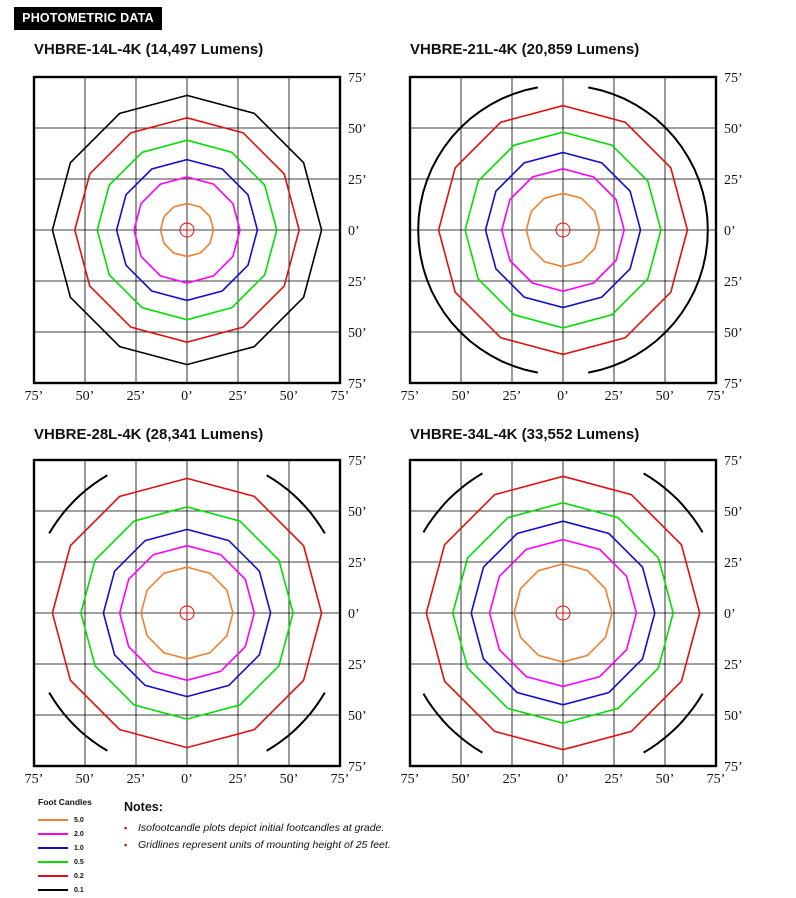  I want to click on legend-value: 1.0, so click(79, 848).